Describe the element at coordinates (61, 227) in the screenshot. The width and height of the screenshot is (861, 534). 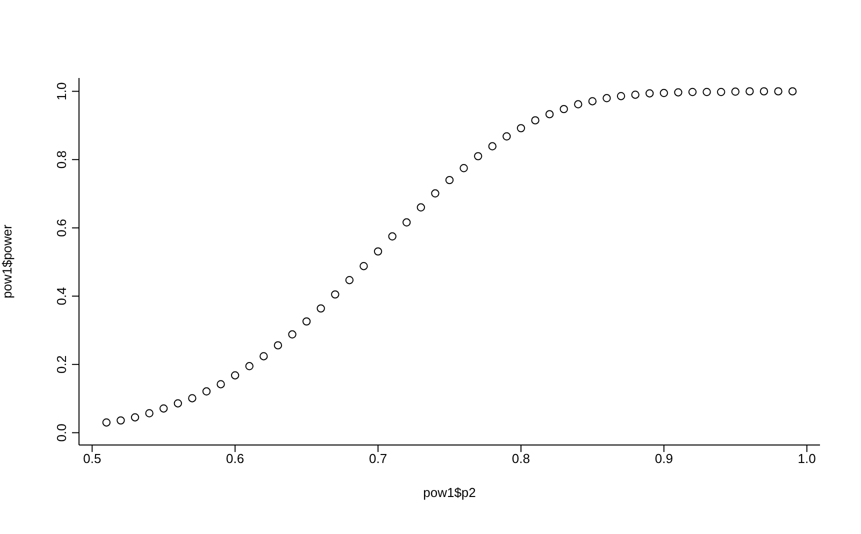
I see `y-tick-label: 0.6` at that location.